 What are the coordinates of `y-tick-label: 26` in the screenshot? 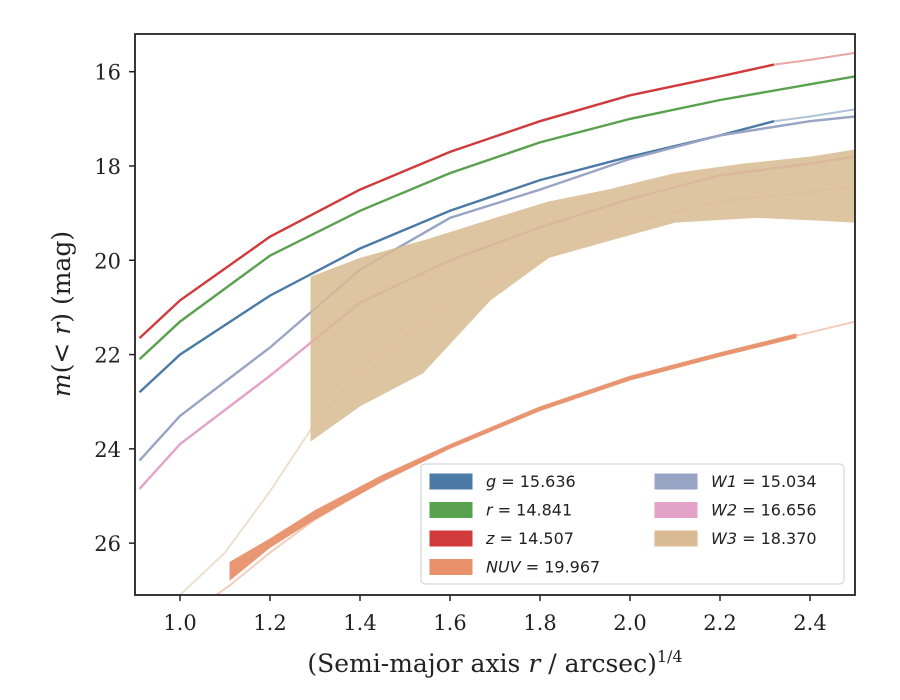 It's located at (107, 544).